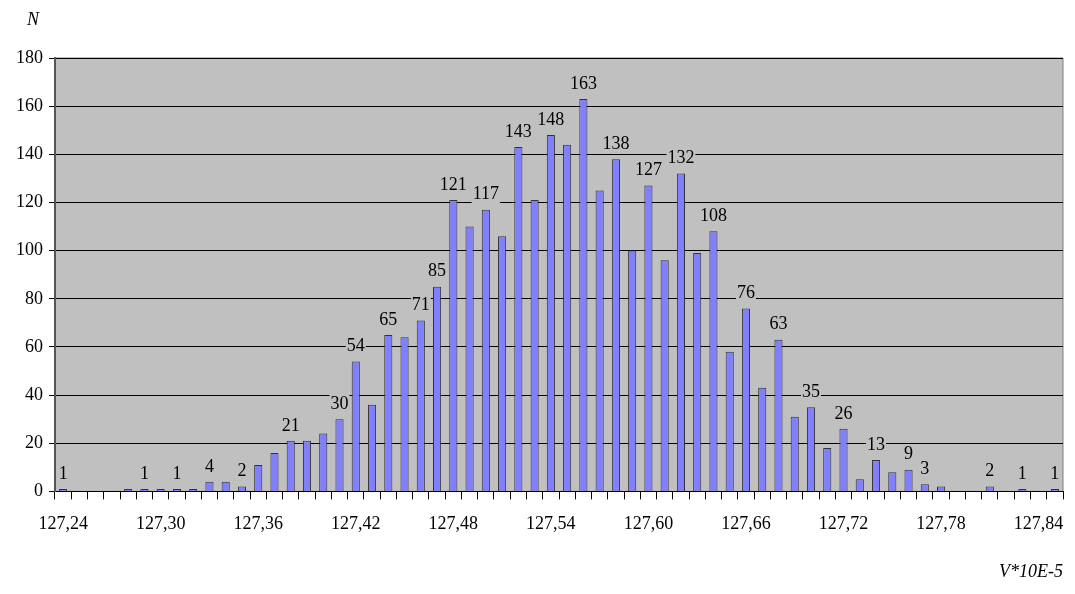 This screenshot has height=594, width=1075. I want to click on data-label: 121, so click(453, 183).